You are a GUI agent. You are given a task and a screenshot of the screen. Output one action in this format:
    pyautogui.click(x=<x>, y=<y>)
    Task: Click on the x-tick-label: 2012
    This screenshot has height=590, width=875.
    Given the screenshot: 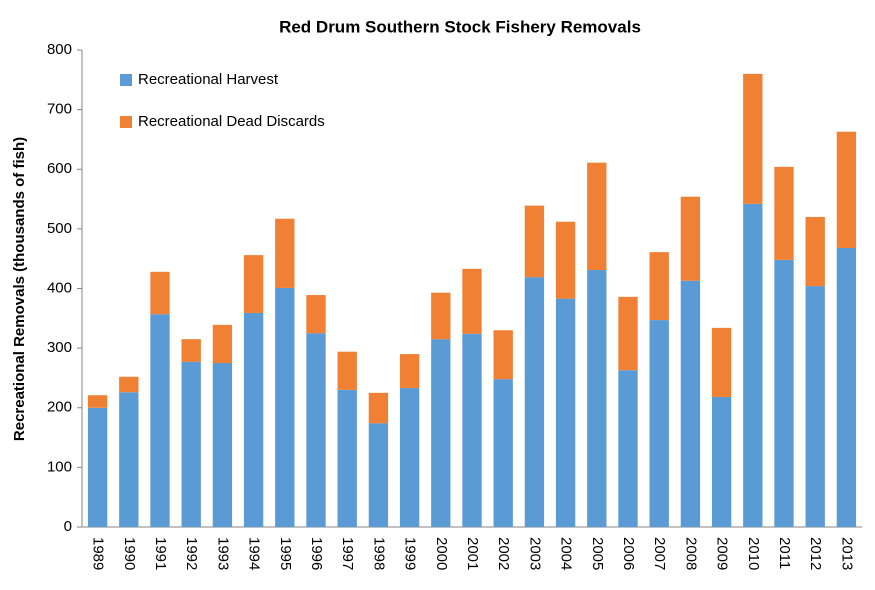 What is the action you would take?
    pyautogui.click(x=815, y=553)
    